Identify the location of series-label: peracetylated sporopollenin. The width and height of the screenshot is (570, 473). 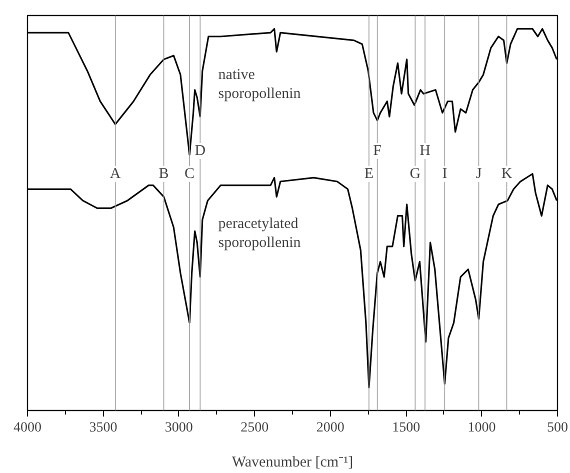
(260, 234).